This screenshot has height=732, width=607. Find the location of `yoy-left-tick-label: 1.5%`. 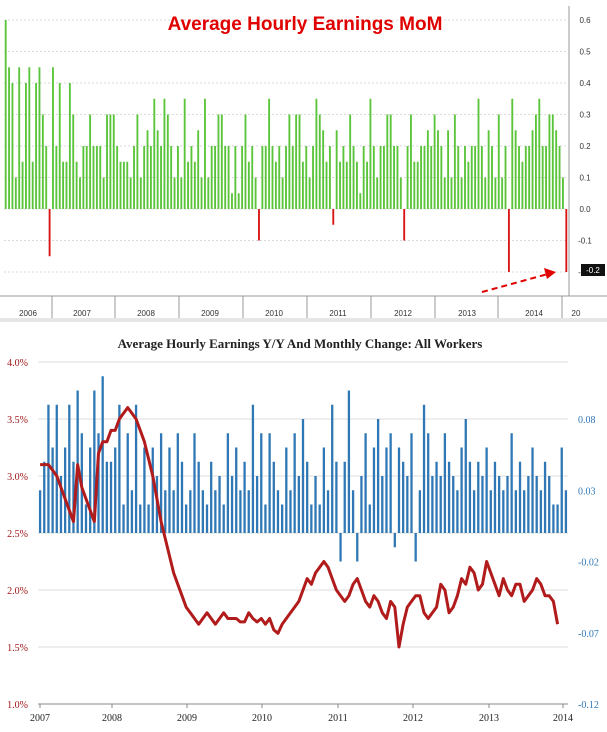

yoy-left-tick-label: 1.5% is located at coordinates (17, 648).